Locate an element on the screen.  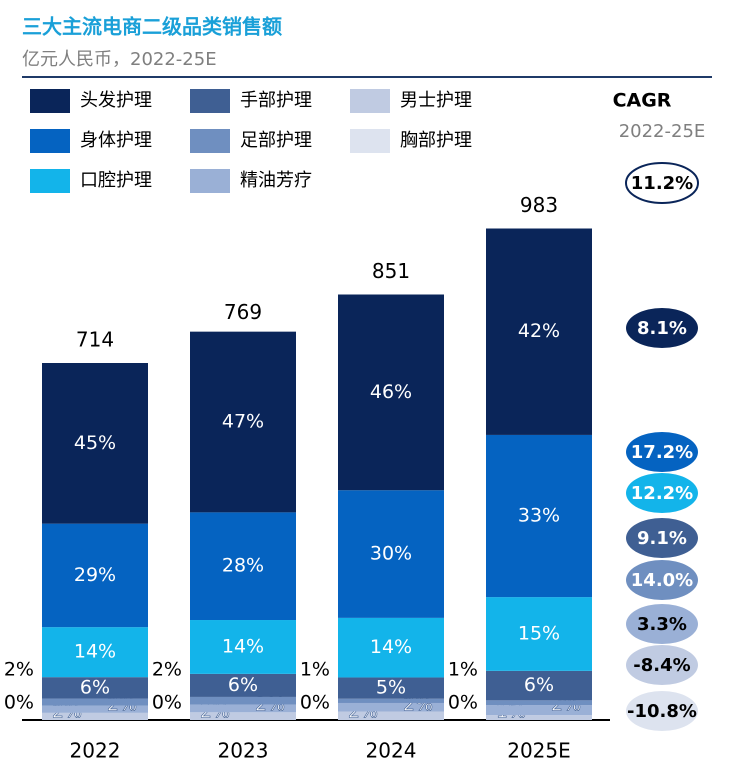
cagr-value: 12.2% is located at coordinates (662, 493).